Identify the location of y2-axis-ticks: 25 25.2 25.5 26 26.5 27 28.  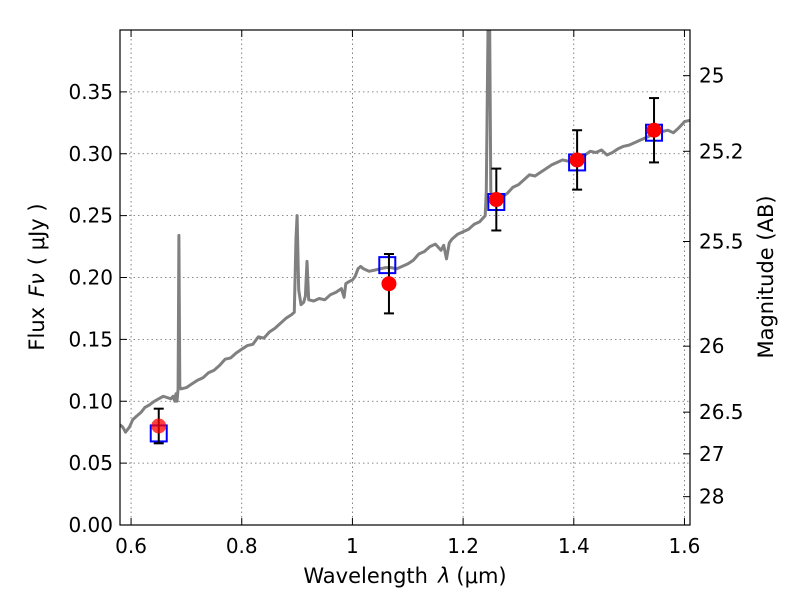
(713, 286).